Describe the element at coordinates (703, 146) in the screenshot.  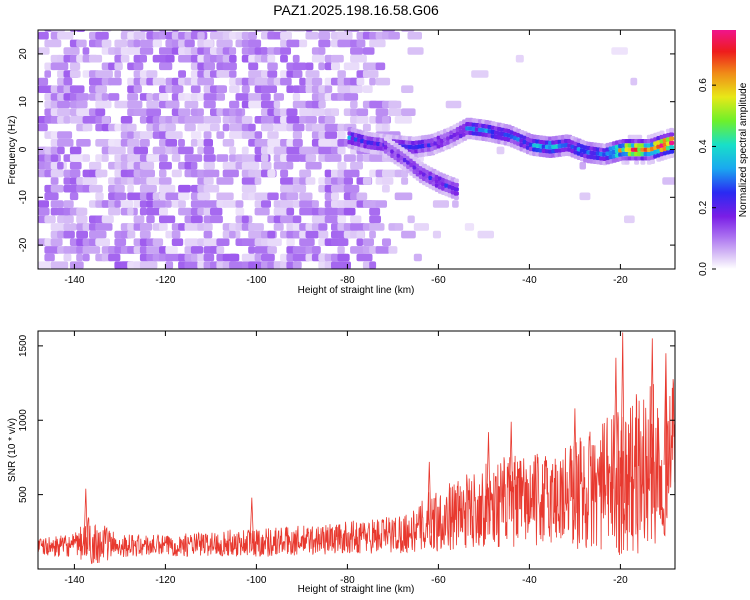
I see `colorbar-tick-label: 0.4` at that location.